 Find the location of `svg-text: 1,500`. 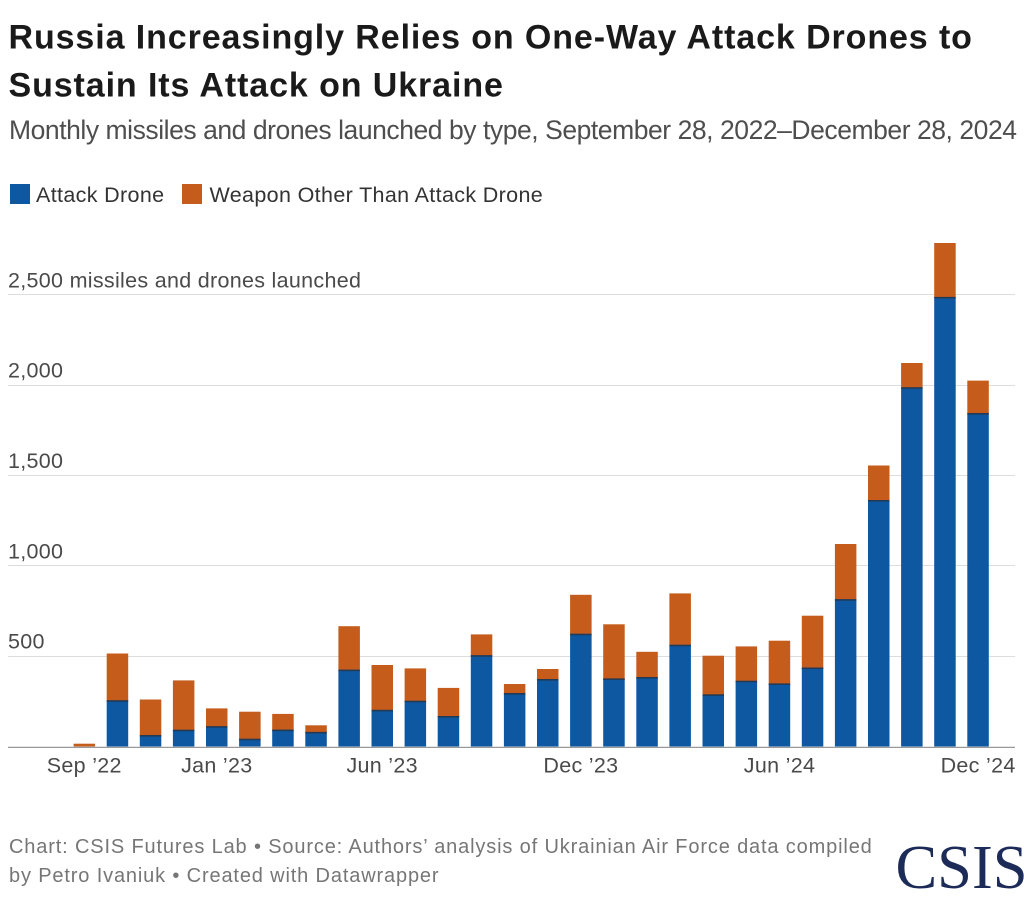

svg-text: 1,500 is located at coordinates (35, 461).